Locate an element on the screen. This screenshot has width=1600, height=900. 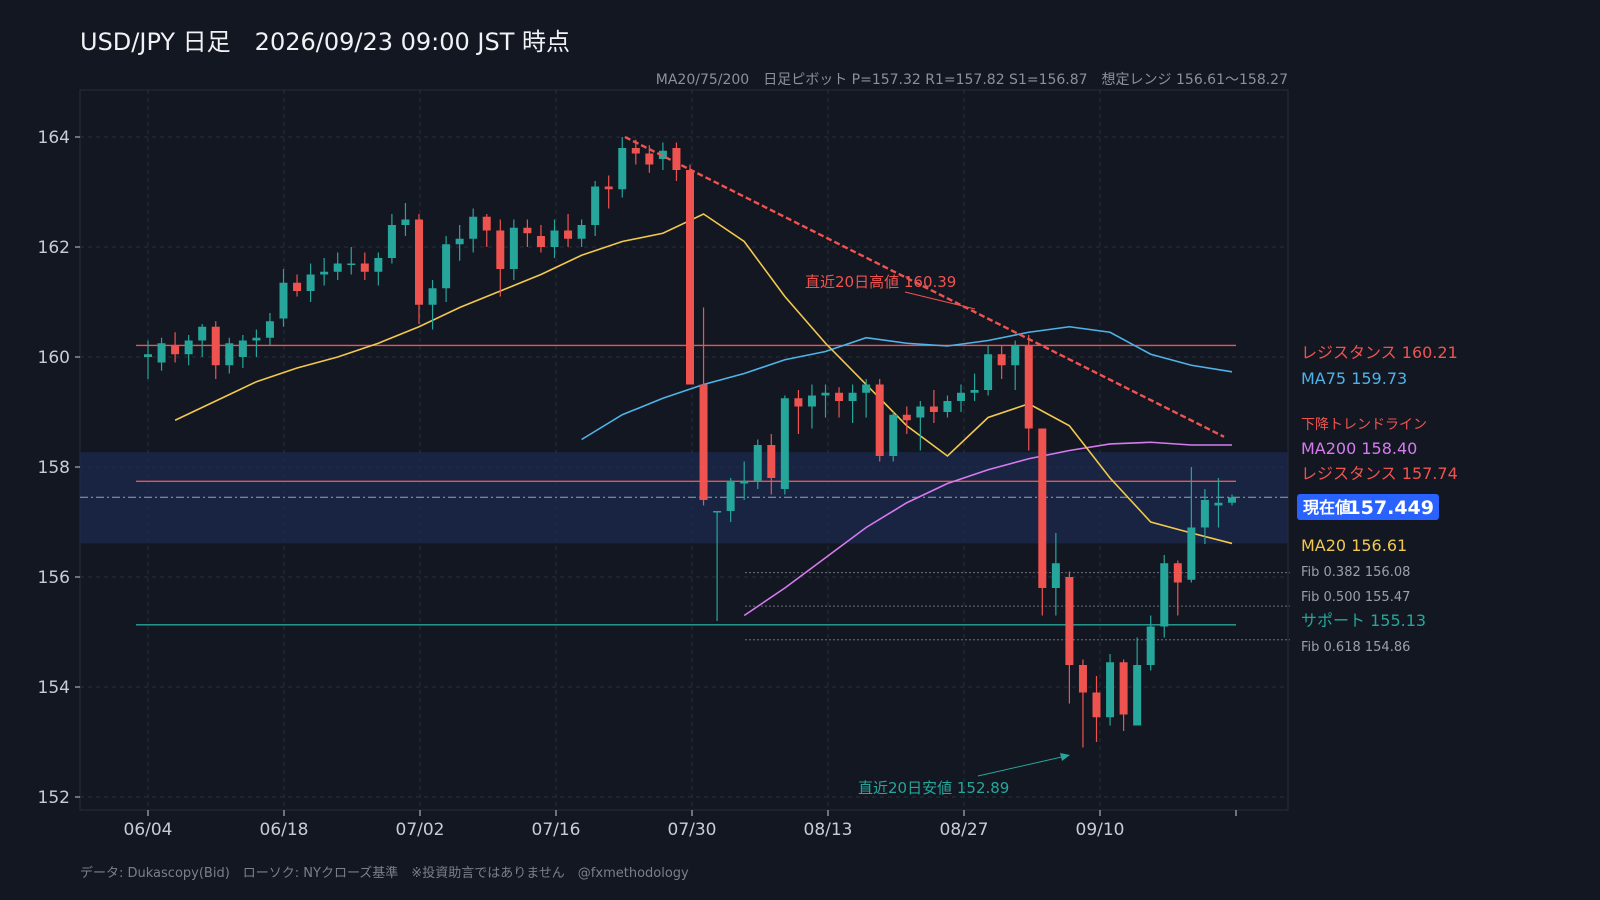
label-support: サポート 155.13 is located at coordinates (1363, 620).